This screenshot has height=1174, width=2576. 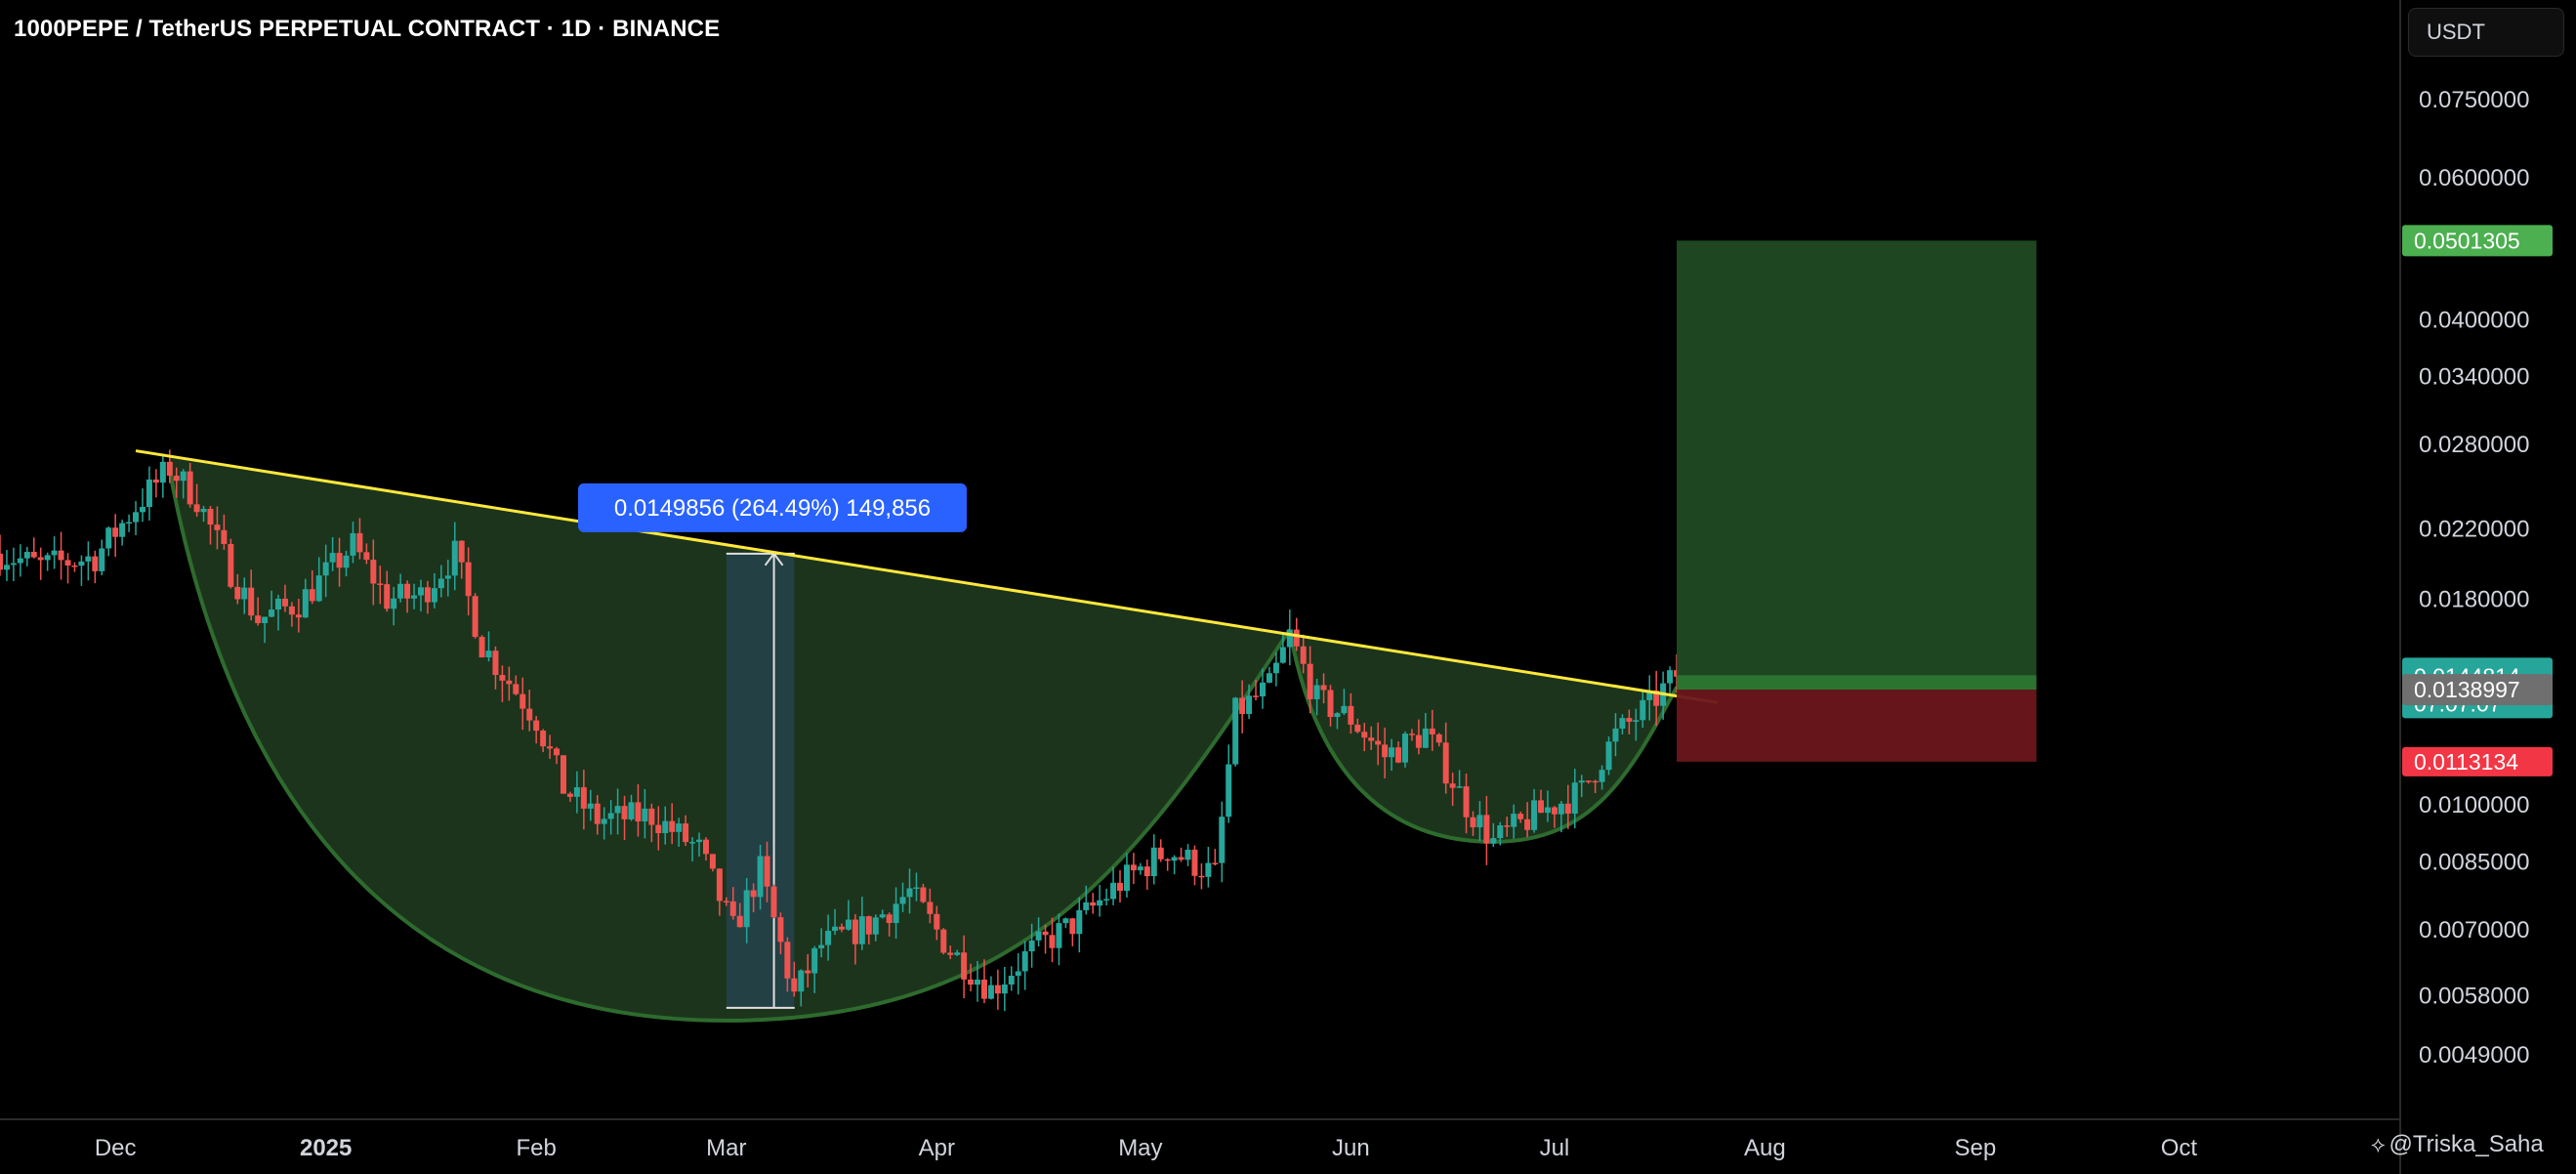 I want to click on time-tick-label: Oct, so click(x=2179, y=1148).